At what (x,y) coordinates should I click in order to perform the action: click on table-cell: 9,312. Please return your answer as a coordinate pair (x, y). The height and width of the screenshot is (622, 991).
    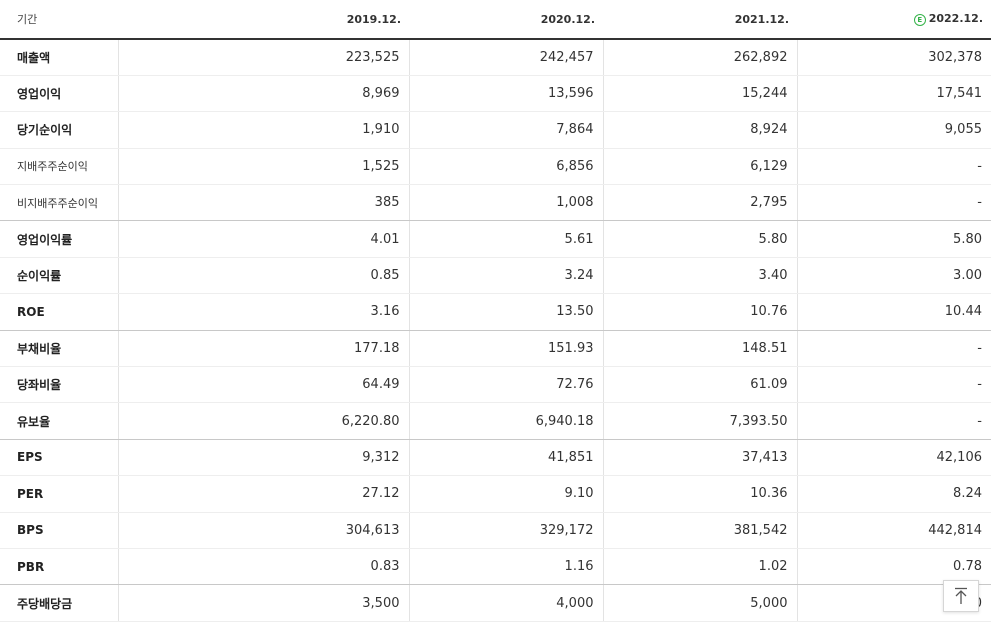
    Looking at the image, I should click on (264, 458).